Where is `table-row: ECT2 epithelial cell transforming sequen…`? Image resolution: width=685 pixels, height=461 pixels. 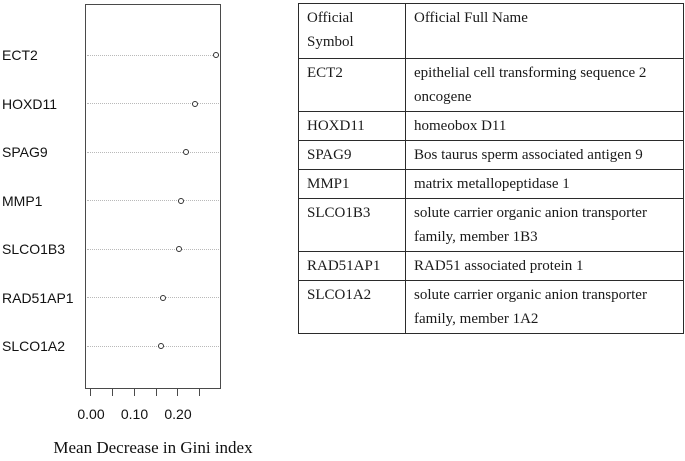
table-row: ECT2 epithelial cell transforming sequen… is located at coordinates (491, 85).